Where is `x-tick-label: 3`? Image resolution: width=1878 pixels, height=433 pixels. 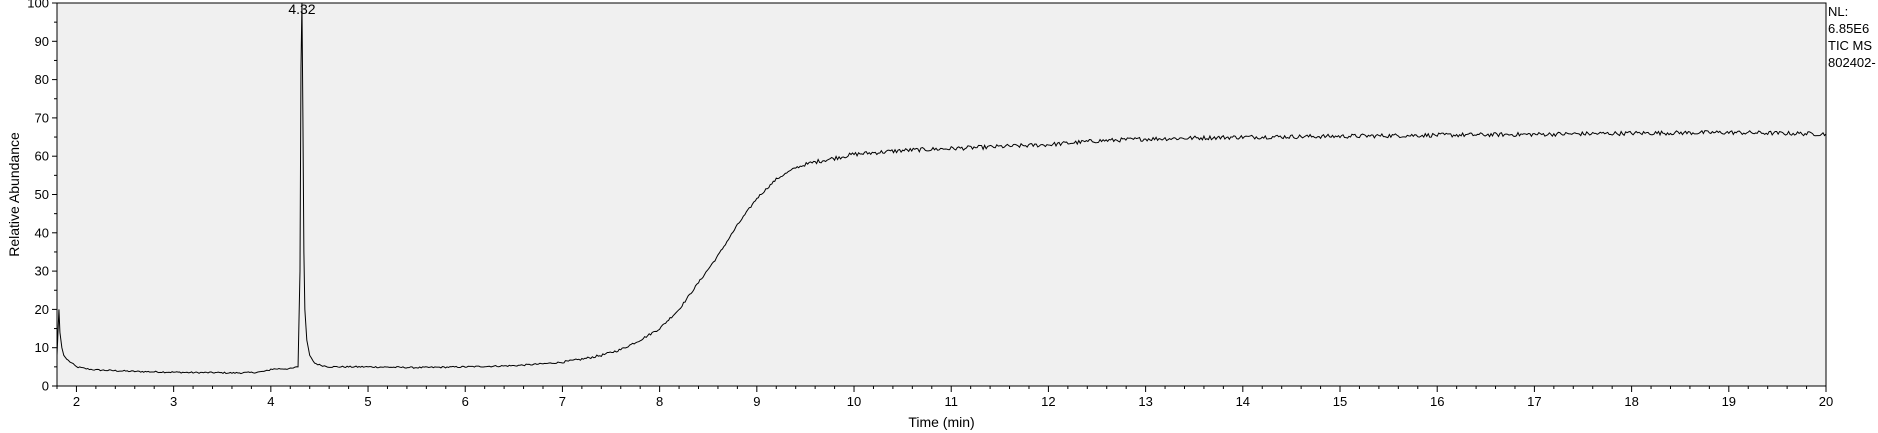 x-tick-label: 3 is located at coordinates (173, 401).